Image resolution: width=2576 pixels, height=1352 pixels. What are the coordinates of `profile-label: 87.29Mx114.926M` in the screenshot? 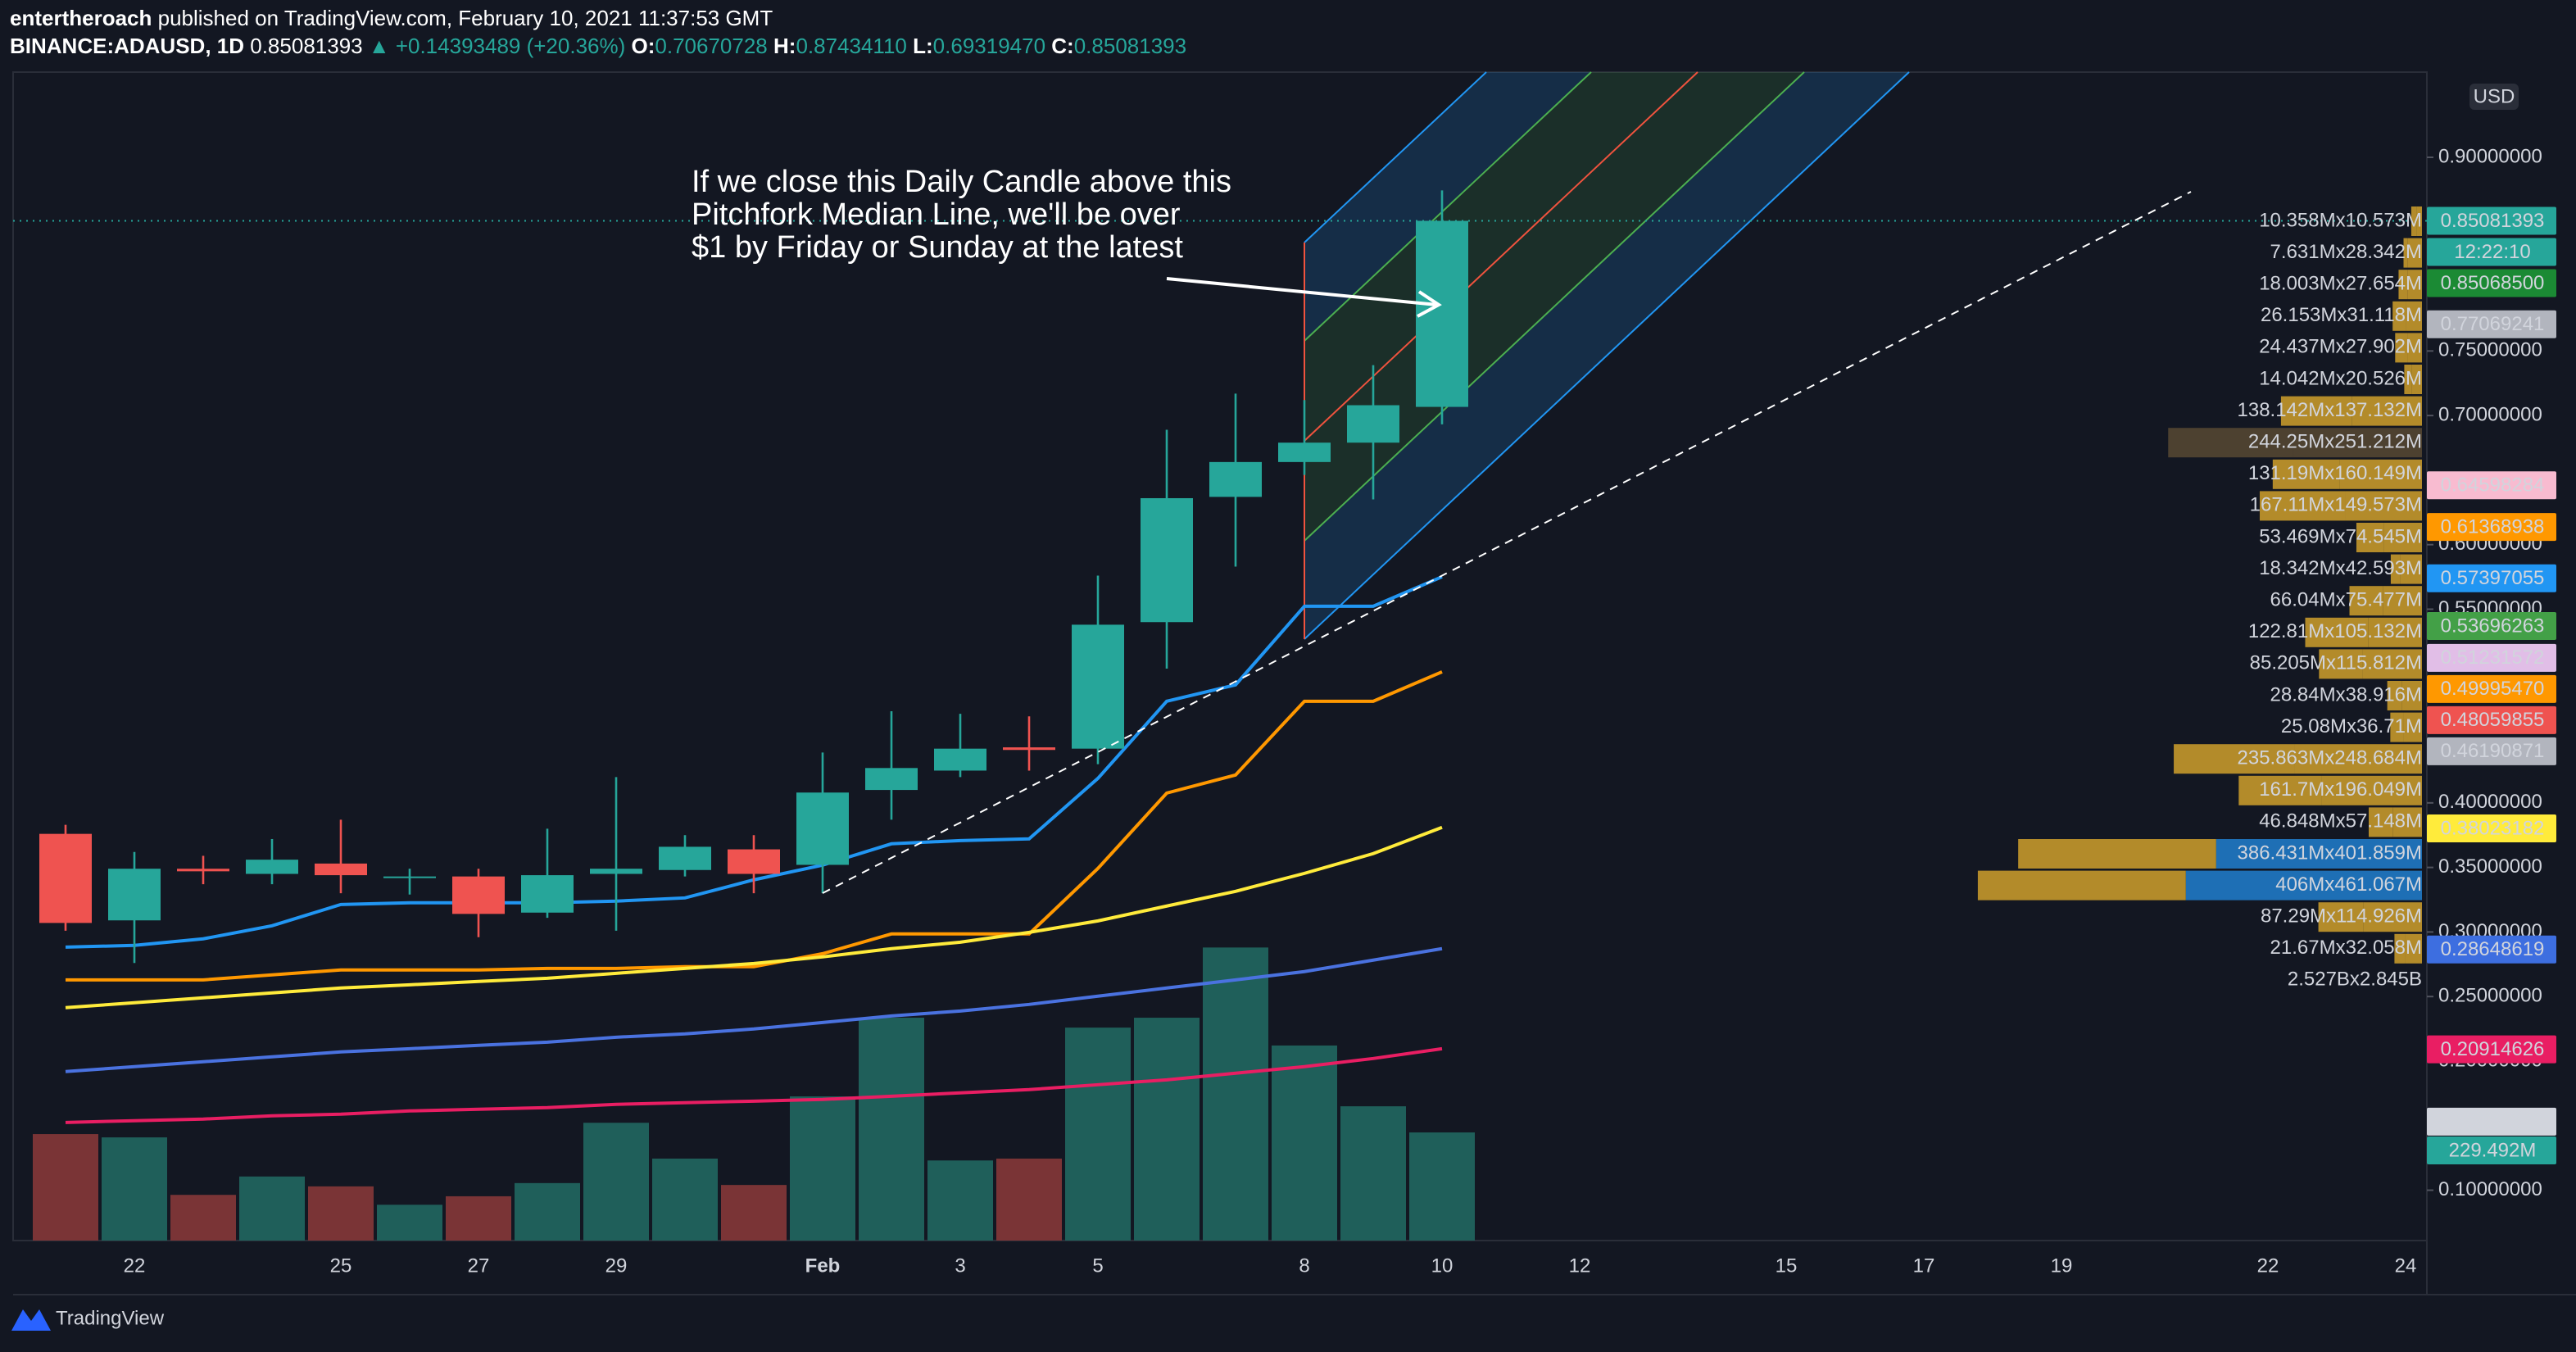 It's located at (2341, 916).